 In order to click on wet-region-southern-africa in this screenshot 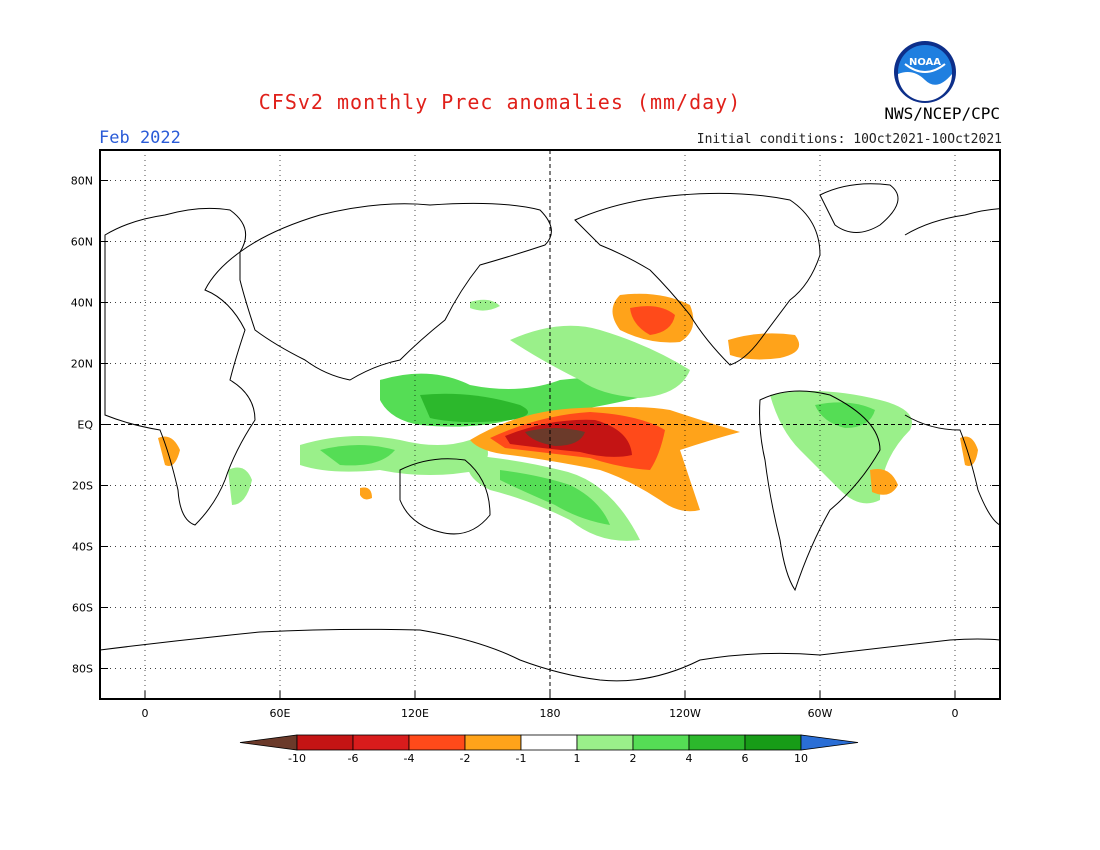, I will do `click(240, 486)`.